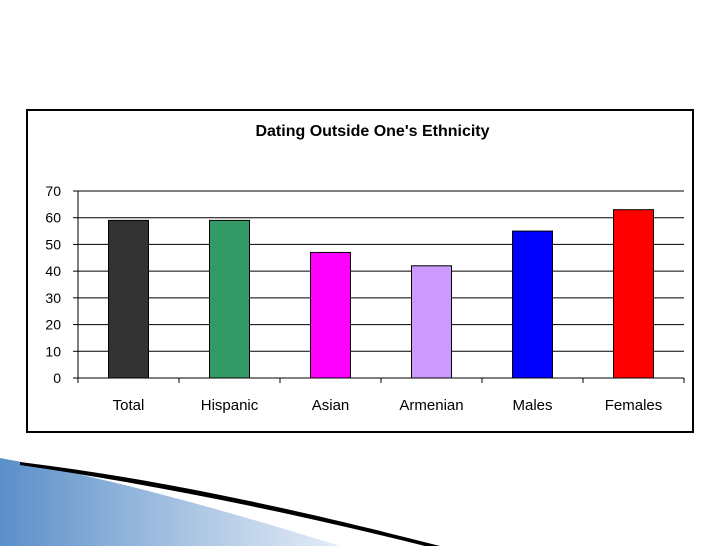 Image resolution: width=728 pixels, height=546 pixels. What do you see at coordinates (53, 271) in the screenshot?
I see `y-tick-label: 40` at bounding box center [53, 271].